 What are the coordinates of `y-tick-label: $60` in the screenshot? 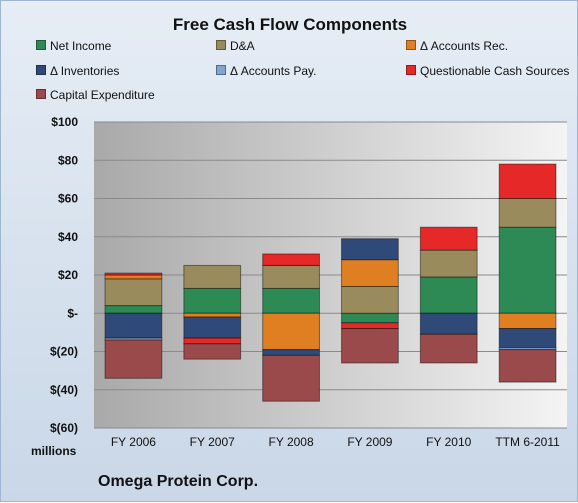 It's located at (68, 199).